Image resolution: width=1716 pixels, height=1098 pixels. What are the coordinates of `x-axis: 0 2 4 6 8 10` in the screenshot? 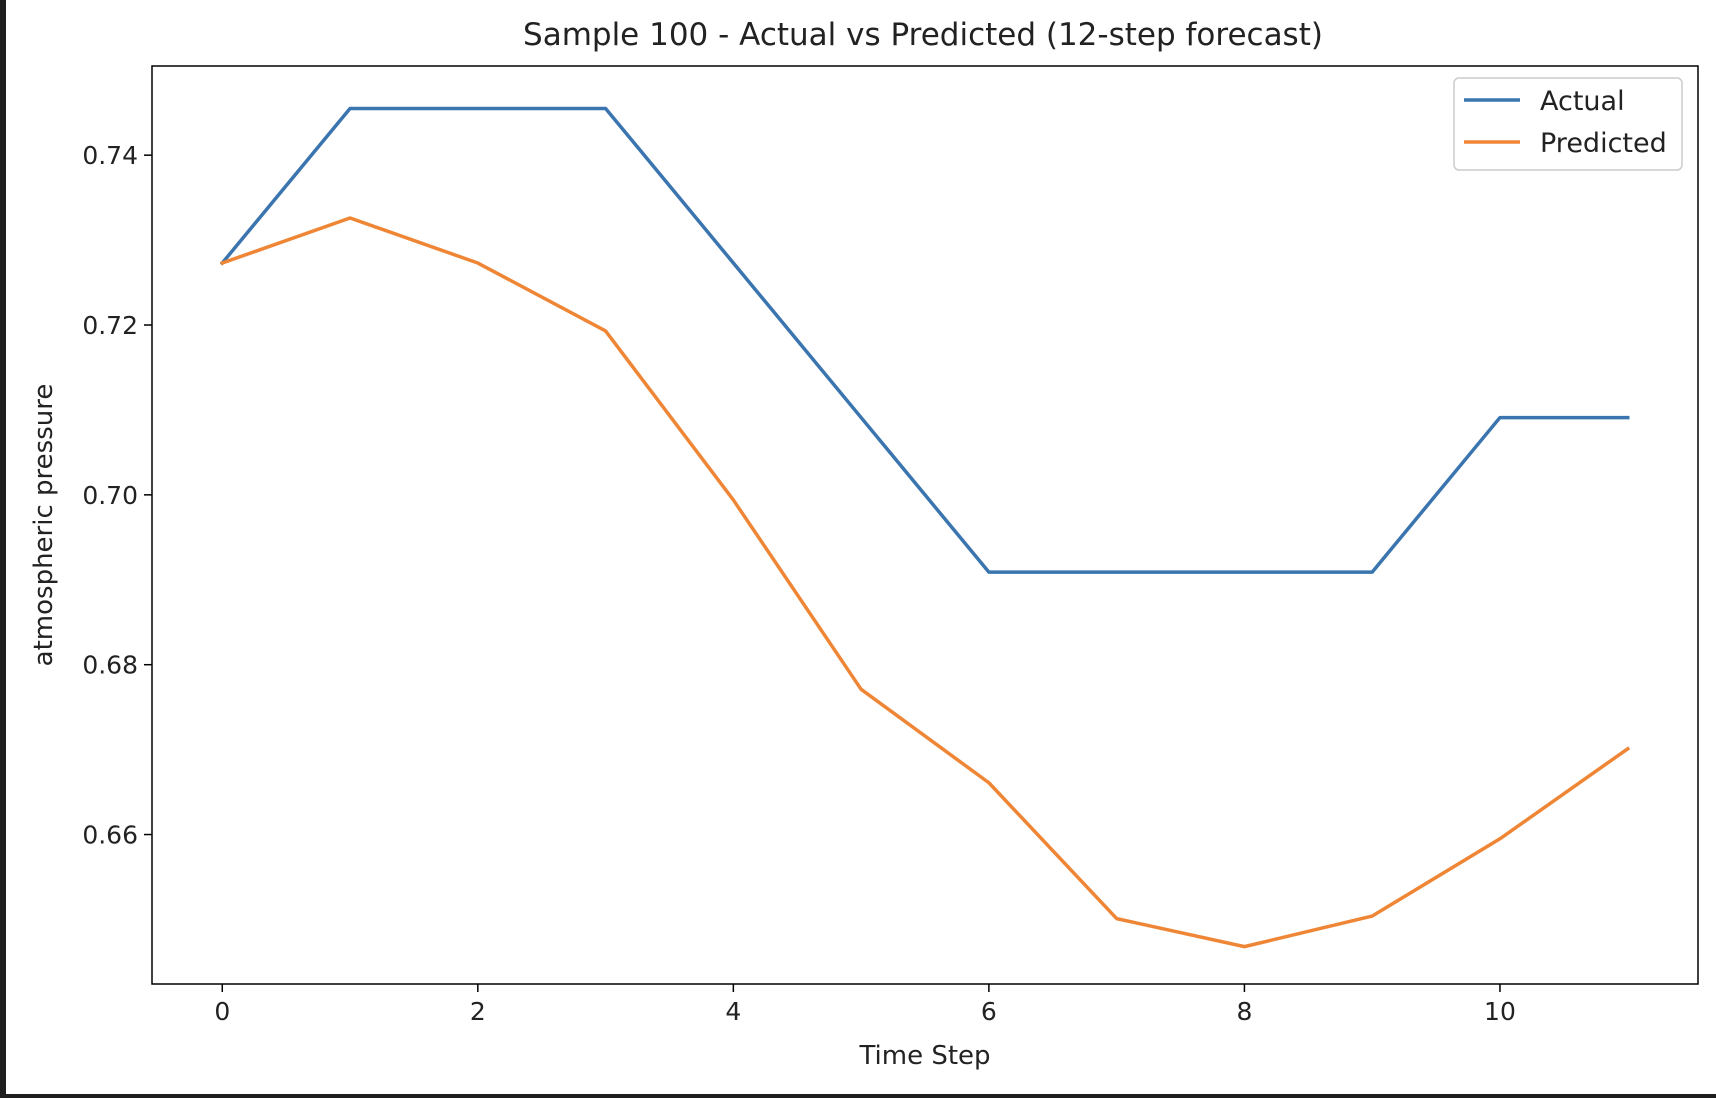 It's located at (865, 1005).